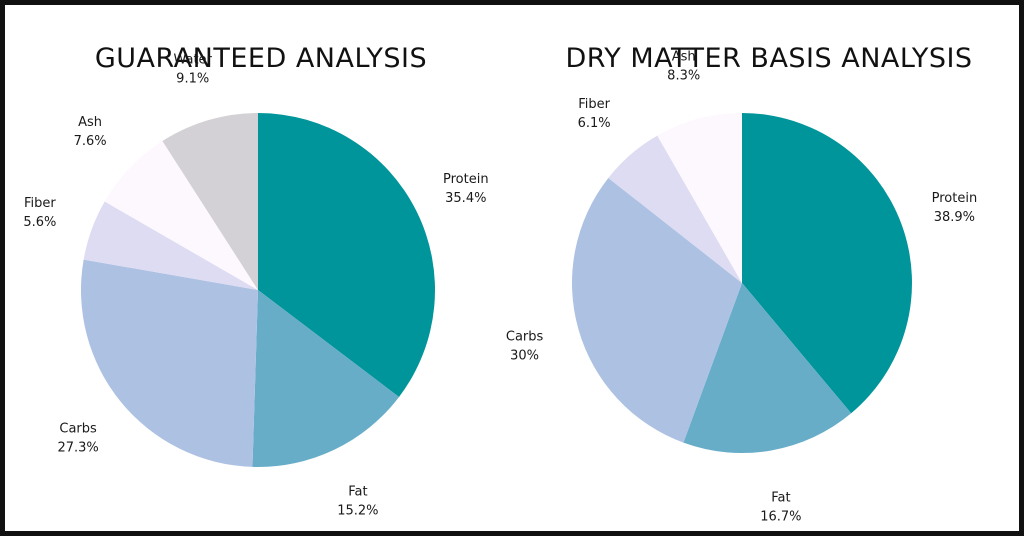  I want to click on slice-value-protein: 35.4%, so click(465, 198).